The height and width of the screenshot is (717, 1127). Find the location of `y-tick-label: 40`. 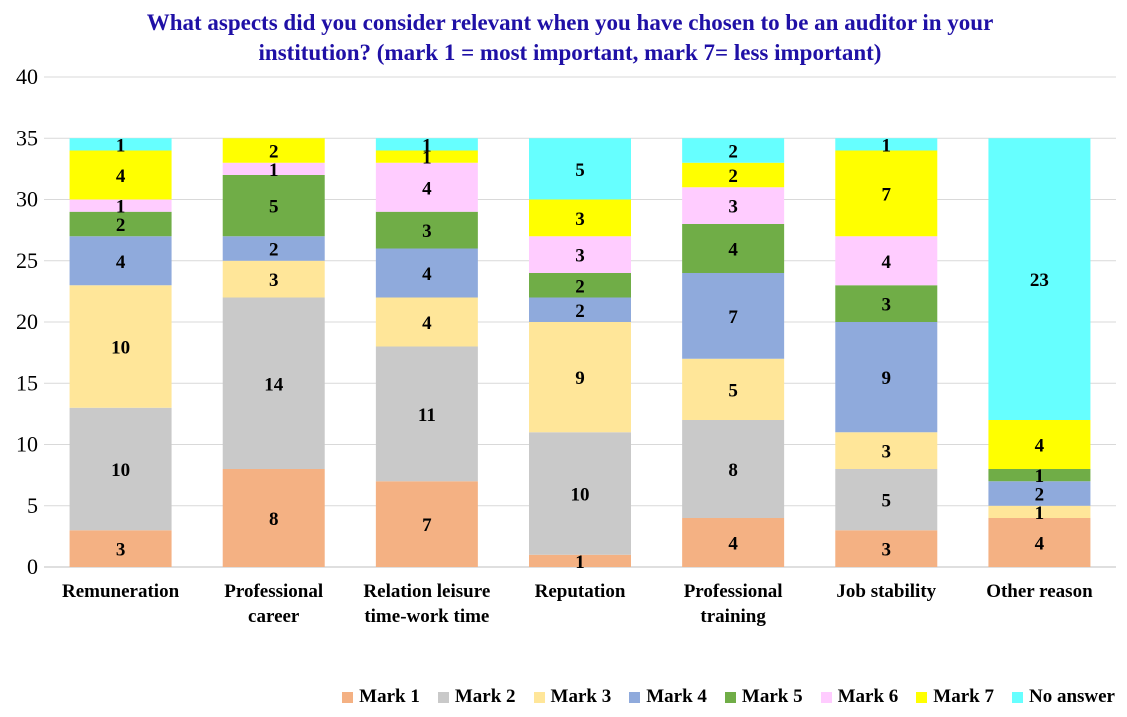

y-tick-label: 40 is located at coordinates (27, 76).